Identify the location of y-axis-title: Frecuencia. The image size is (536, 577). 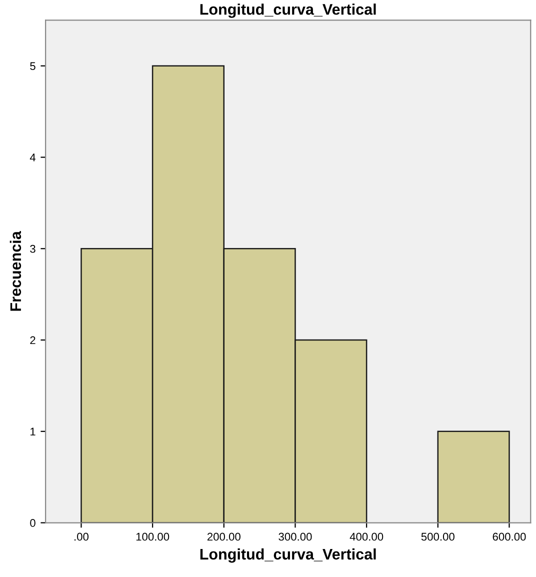
(16, 271).